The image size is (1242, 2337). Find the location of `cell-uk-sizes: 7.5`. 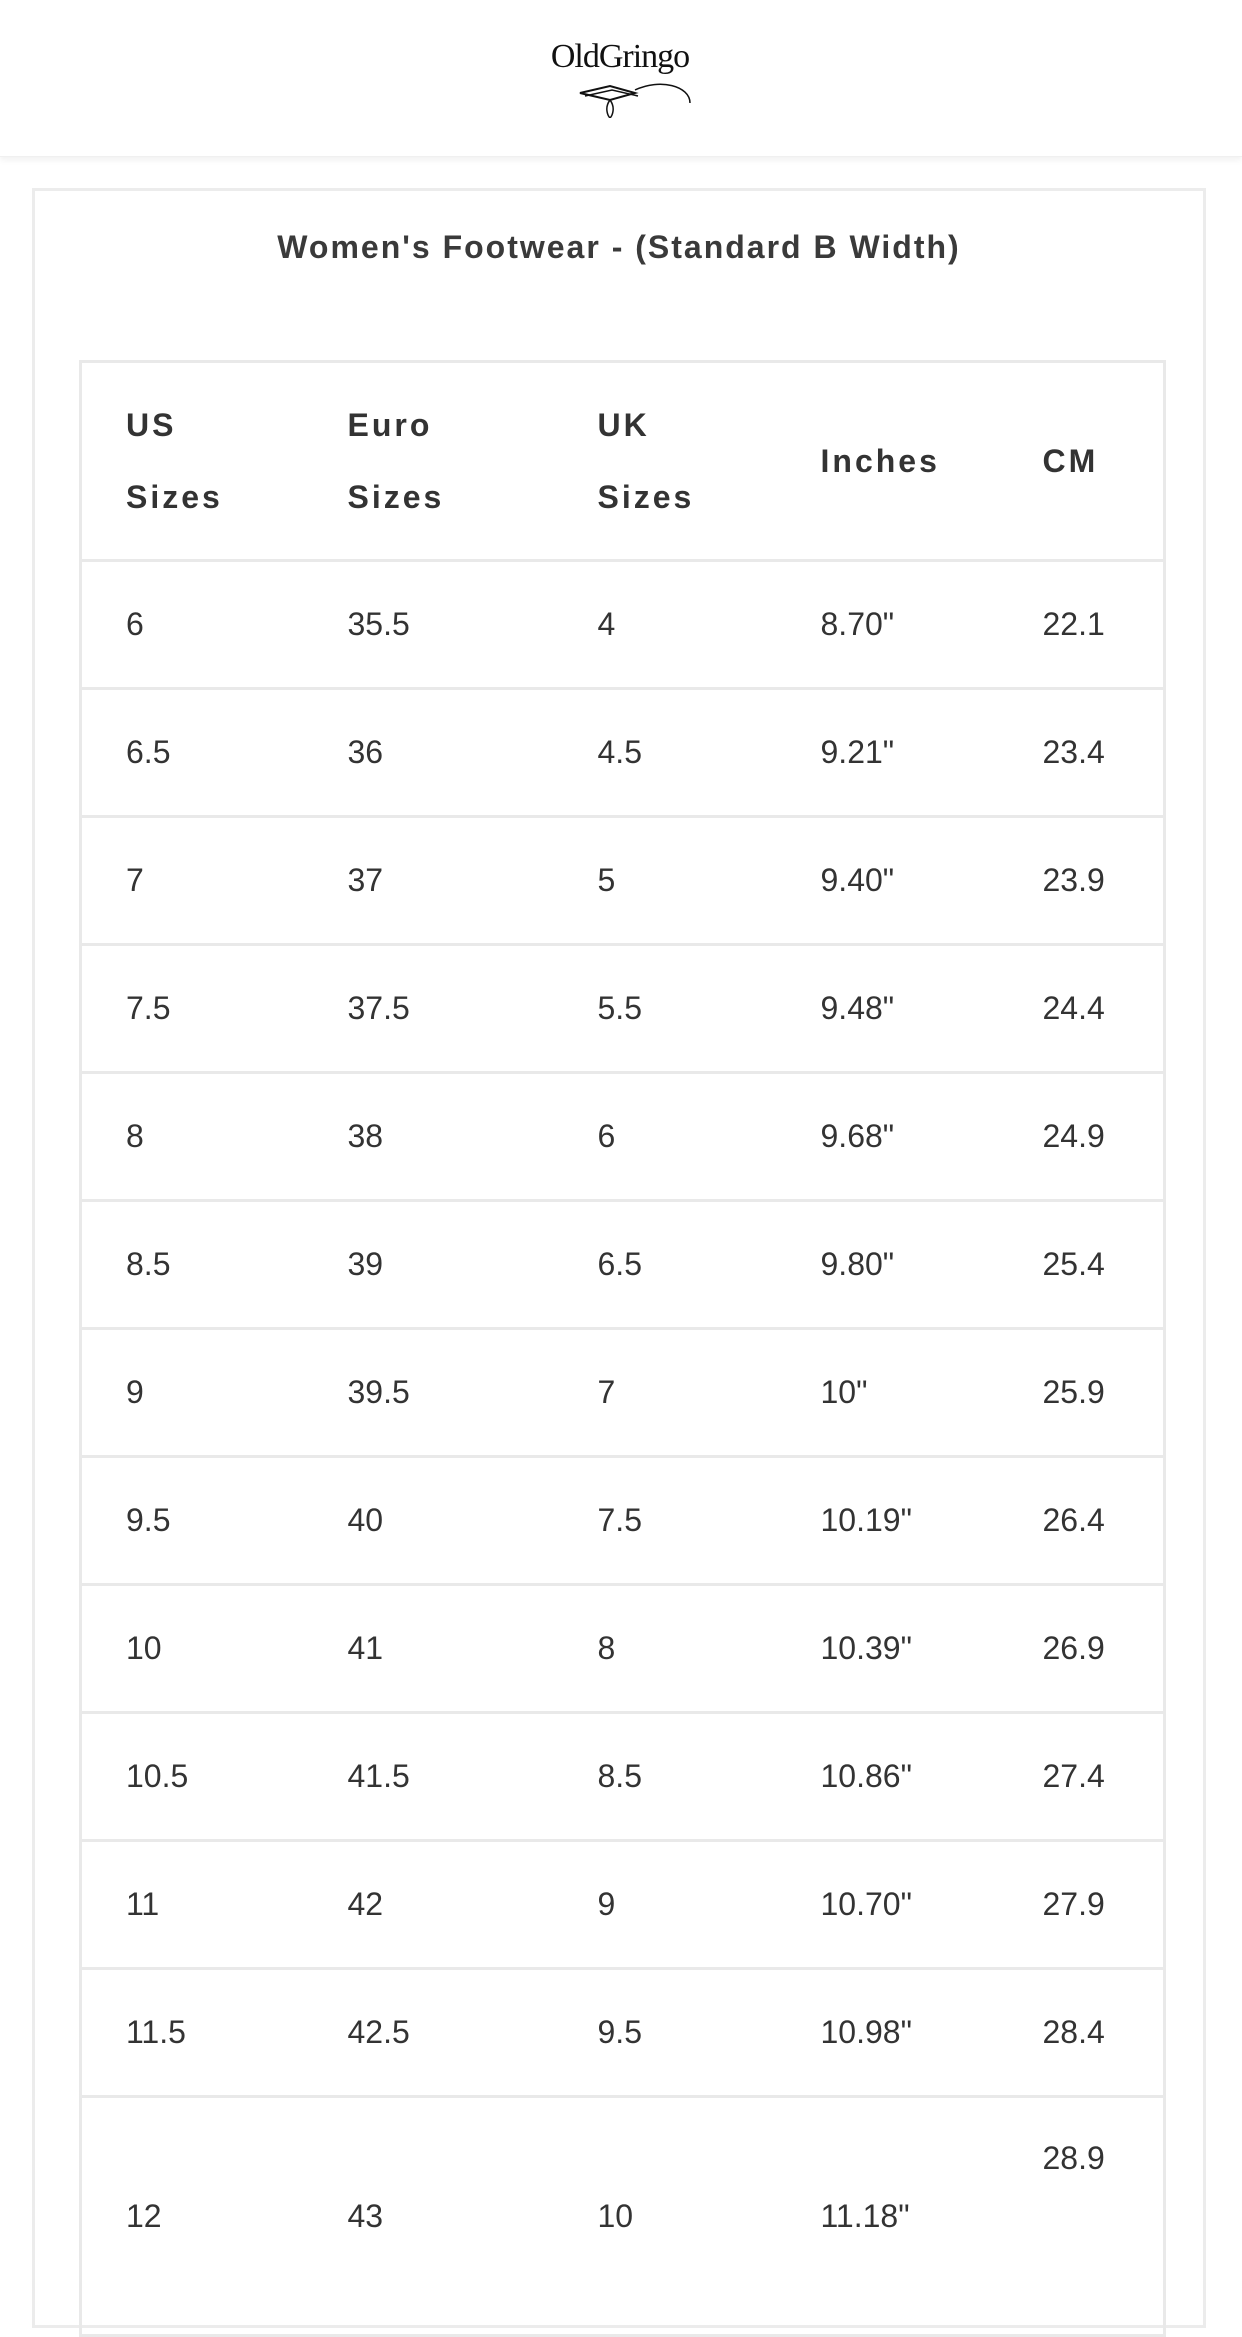

cell-uk-sizes: 7.5 is located at coordinates (665, 1520).